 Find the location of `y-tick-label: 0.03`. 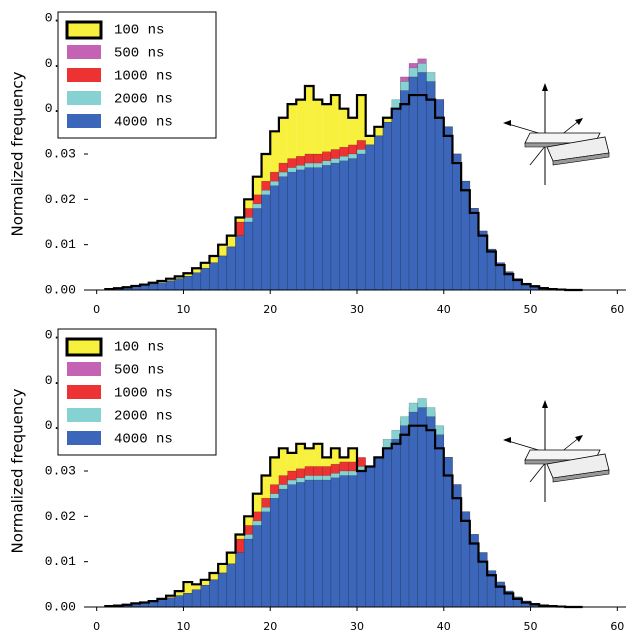

y-tick-label: 0.03 is located at coordinates (60, 153).